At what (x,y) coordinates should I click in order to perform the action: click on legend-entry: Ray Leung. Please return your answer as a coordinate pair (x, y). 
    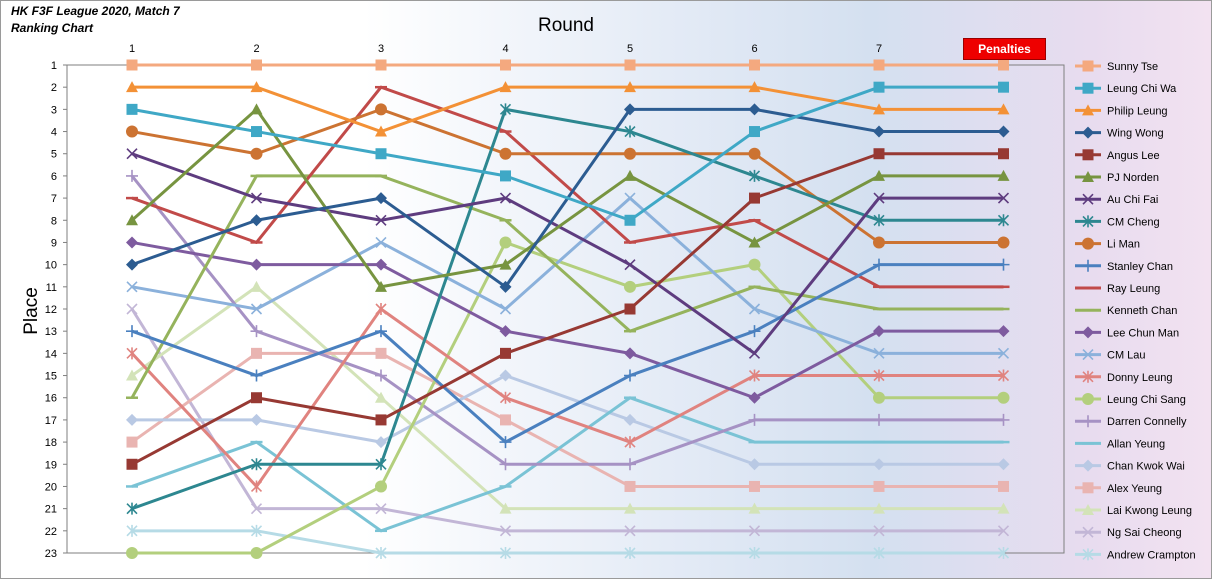
    Looking at the image, I should click on (1133, 289).